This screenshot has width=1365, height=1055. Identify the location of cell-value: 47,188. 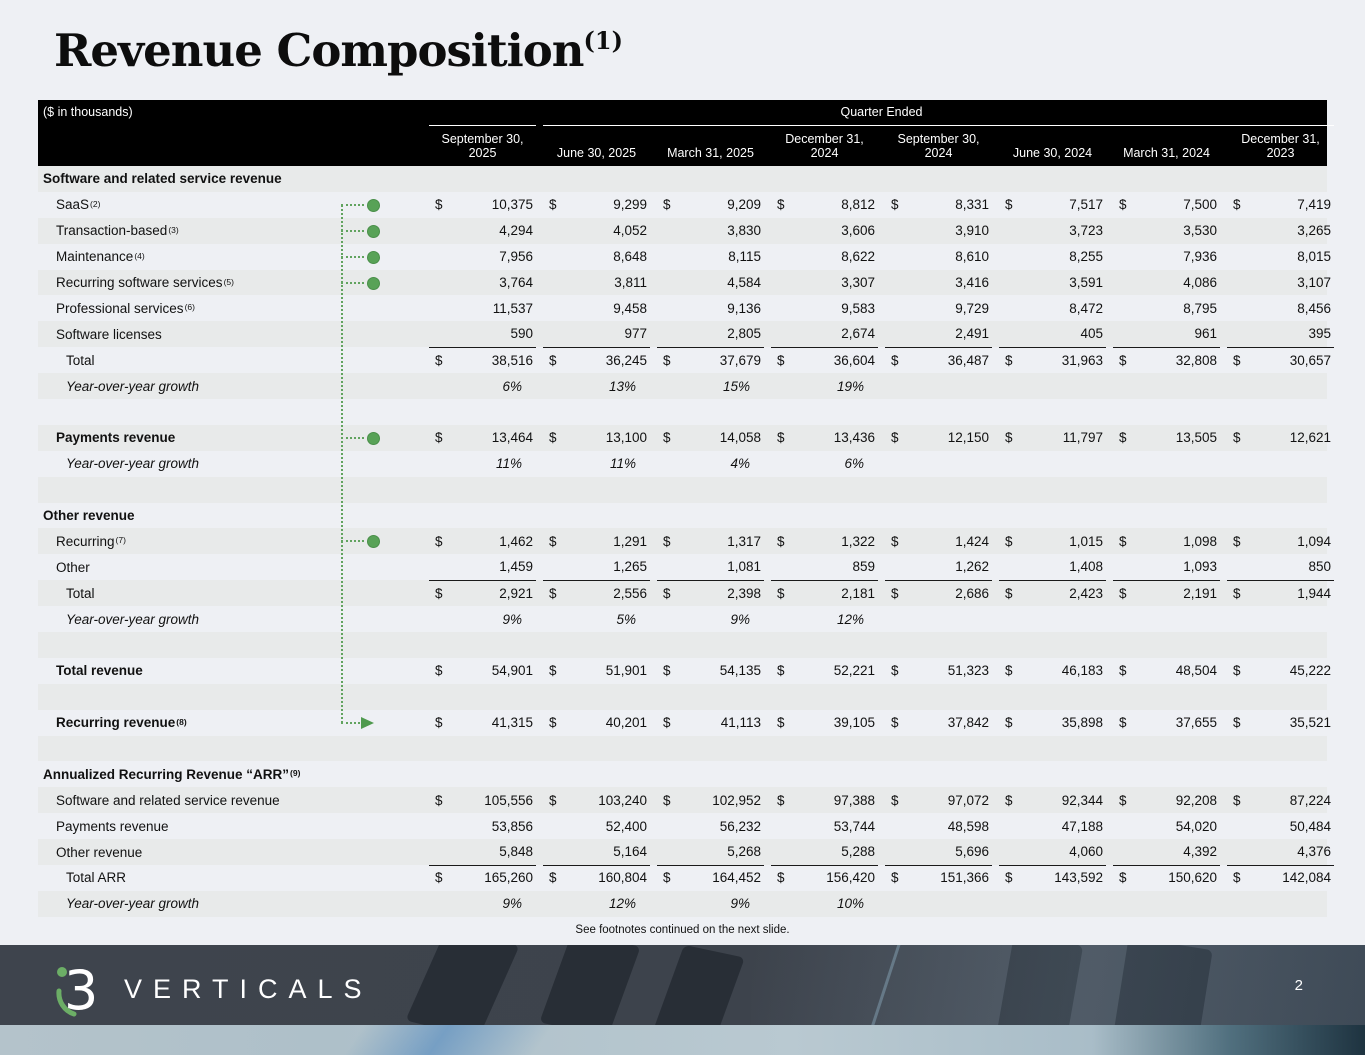
(1082, 826).